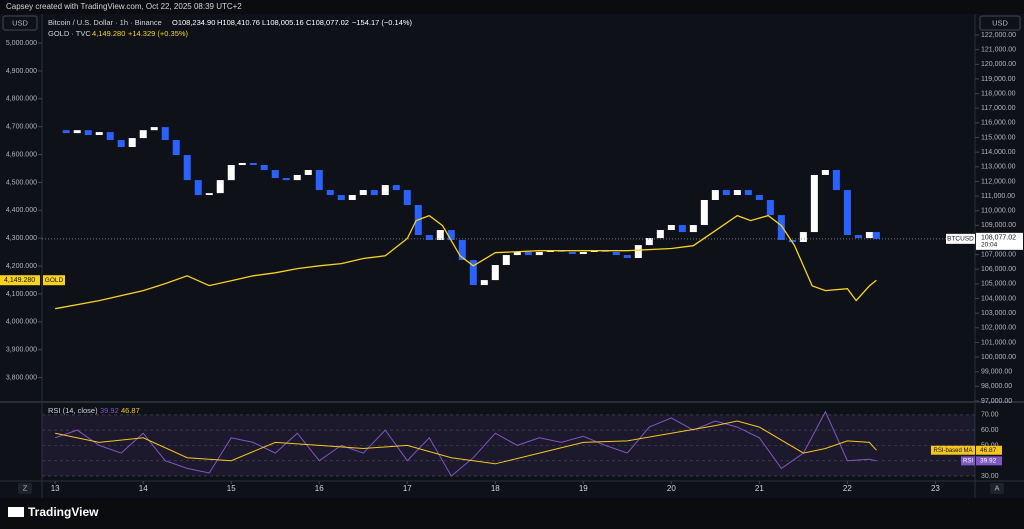 The height and width of the screenshot is (529, 1024). I want to click on legend-title: Bitcoin / U.S. Dollar · 1h · Binance, so click(105, 22).